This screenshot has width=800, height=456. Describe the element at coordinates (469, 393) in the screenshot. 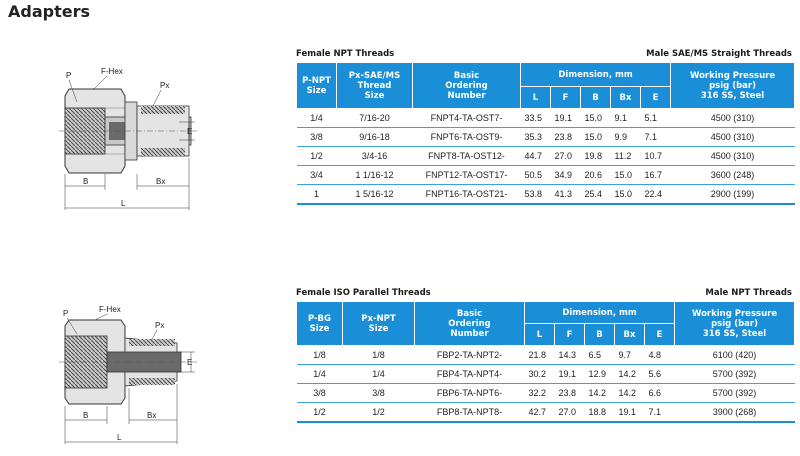

I see `cell-order: FBP6-TA-NPT6-` at that location.